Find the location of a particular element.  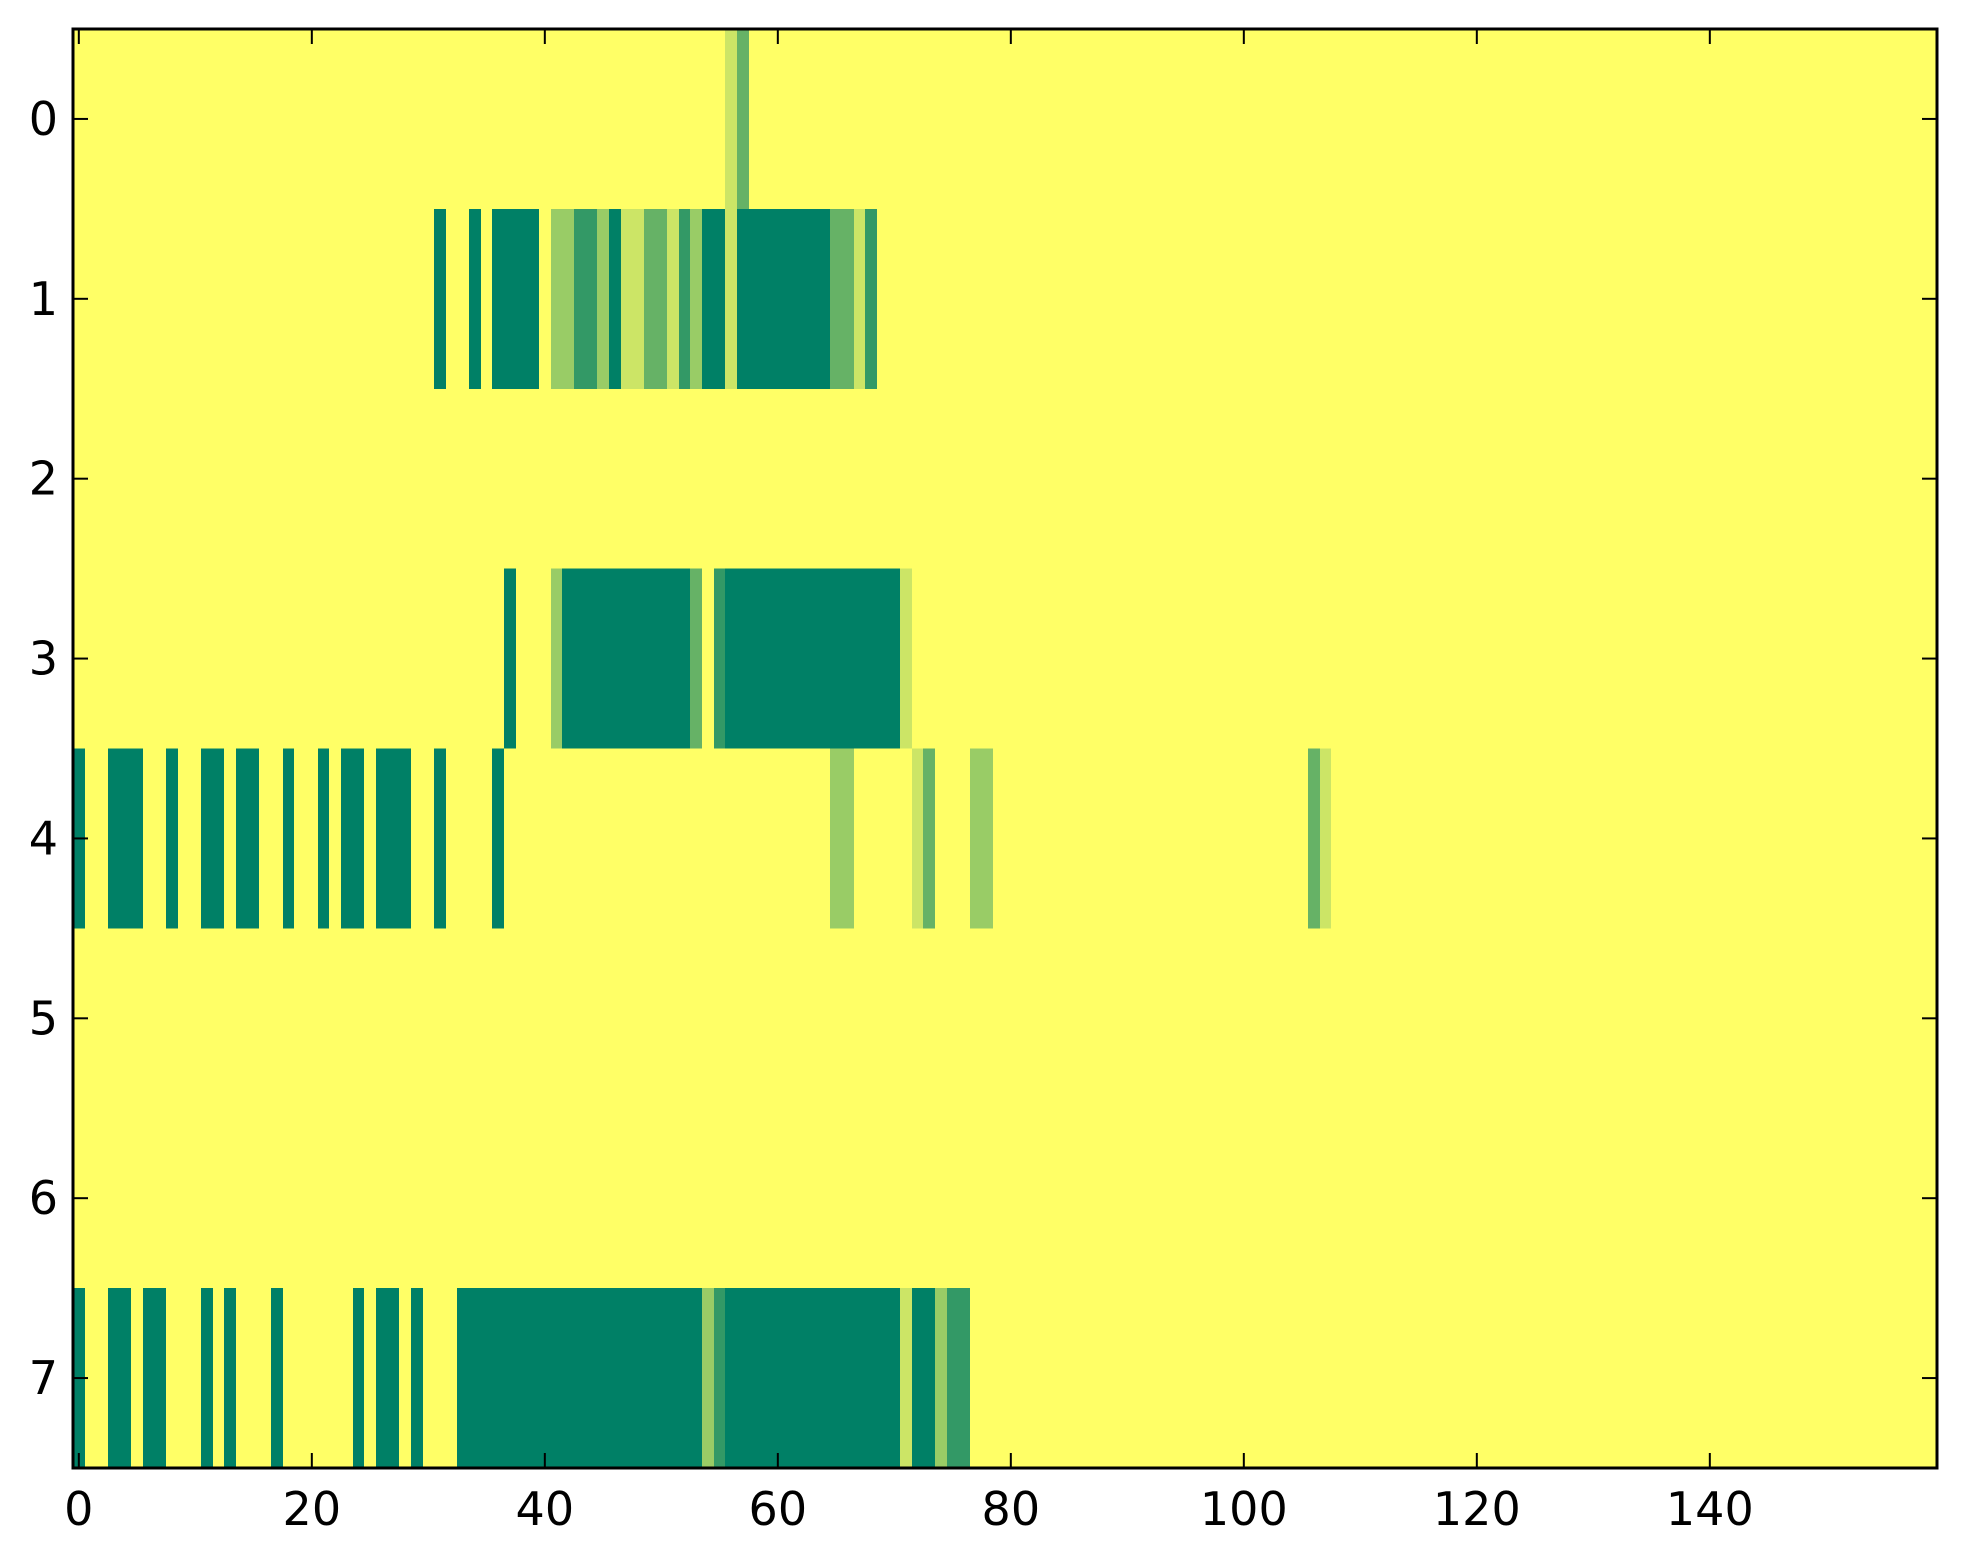

y-tick-label: 4 is located at coordinates (43, 838).